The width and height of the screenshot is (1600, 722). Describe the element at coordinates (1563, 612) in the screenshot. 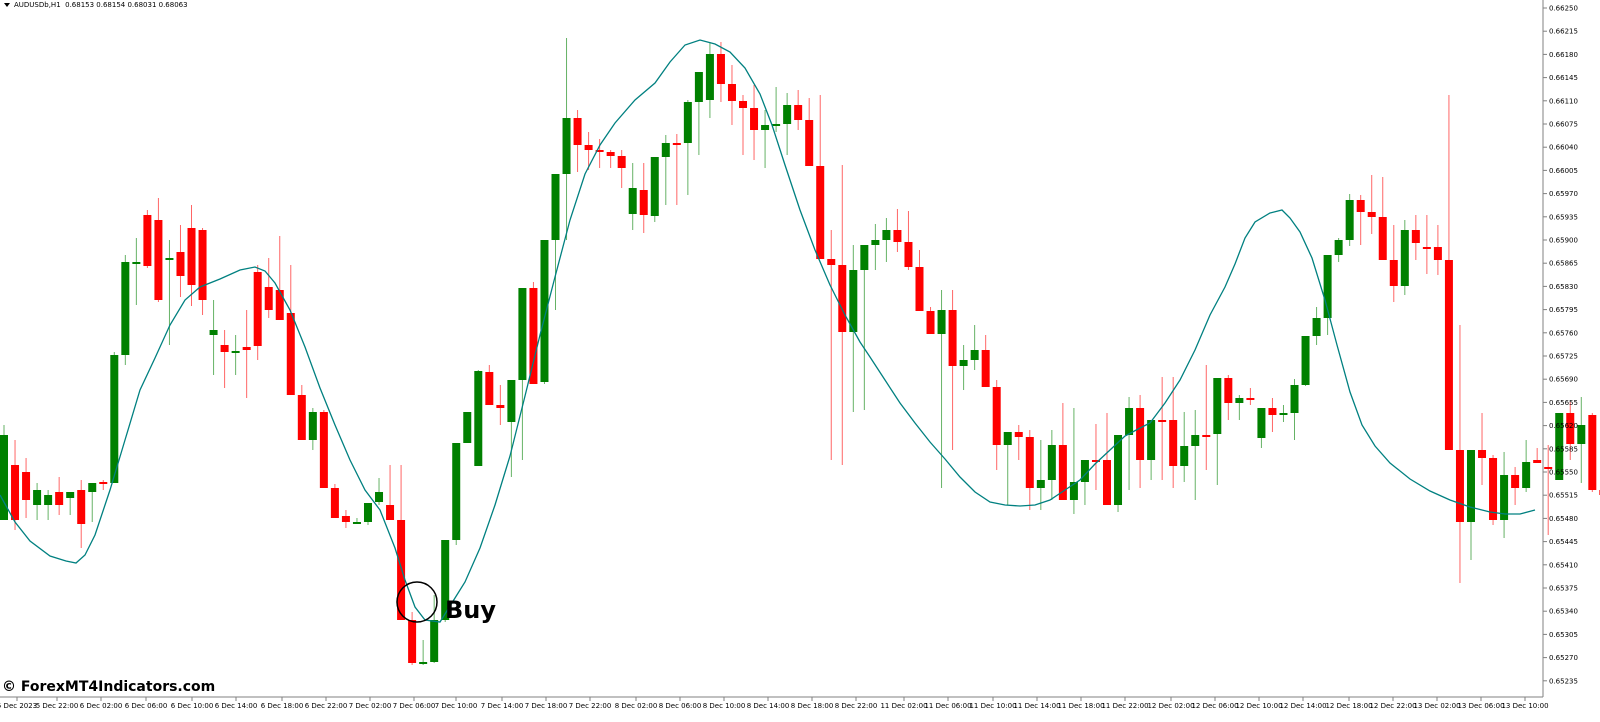

I see `price-tick-label: 0.65340` at that location.